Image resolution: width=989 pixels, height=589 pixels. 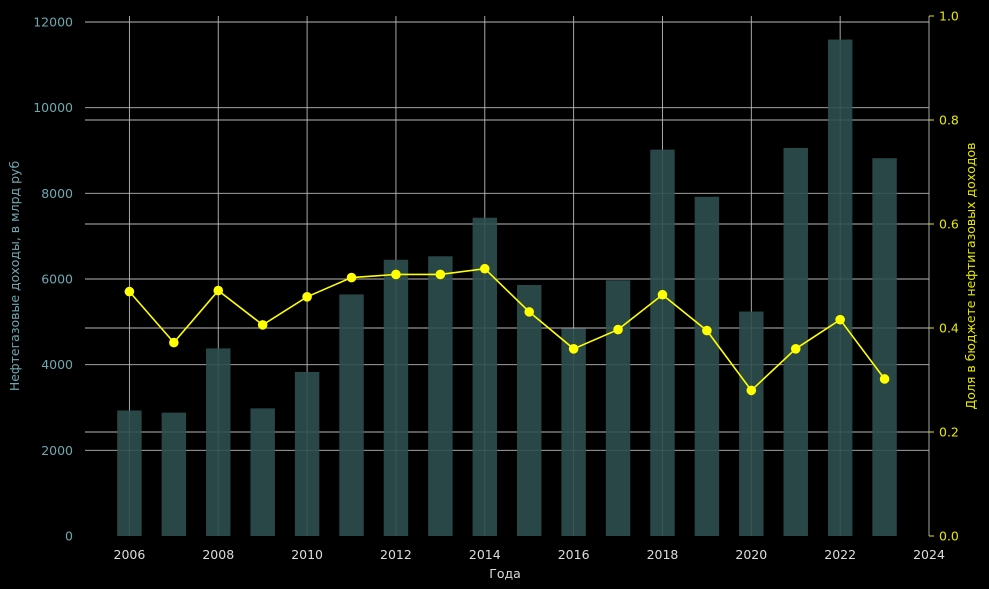 What do you see at coordinates (707, 366) in the screenshot?
I see `bar-2019` at bounding box center [707, 366].